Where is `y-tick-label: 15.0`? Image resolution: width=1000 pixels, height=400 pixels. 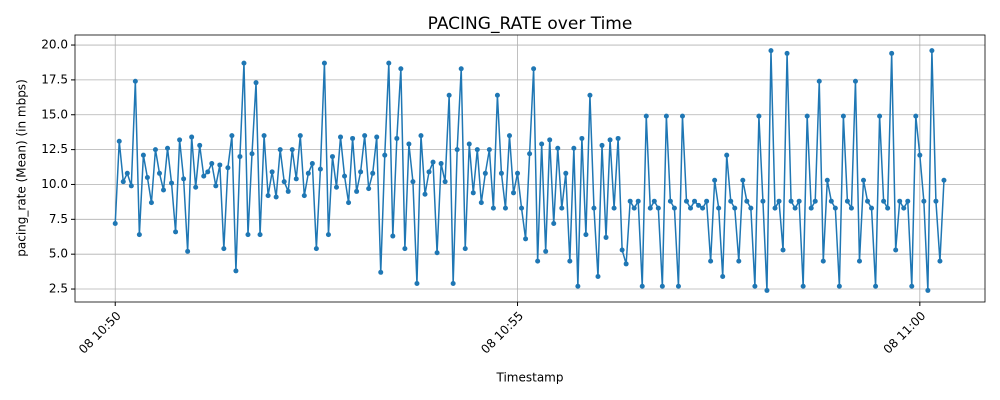
y-tick-label: 15.0 is located at coordinates (54, 114).